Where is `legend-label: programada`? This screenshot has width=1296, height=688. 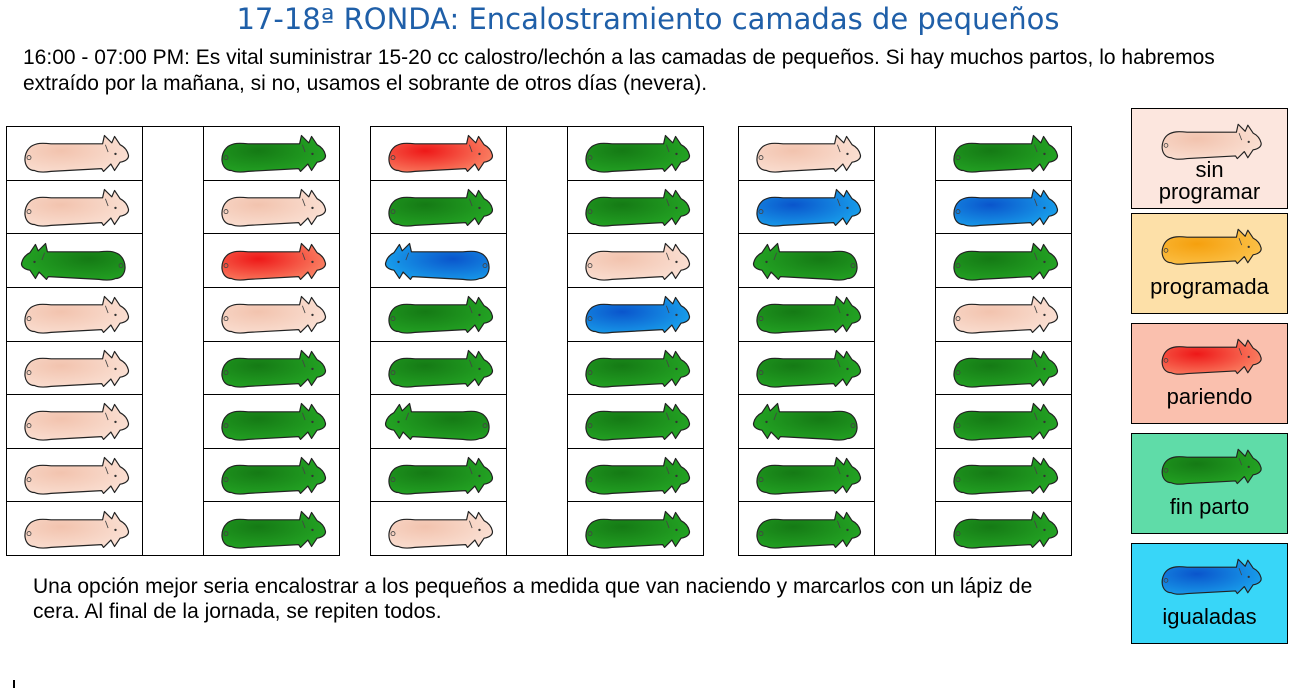 legend-label: programada is located at coordinates (1209, 286).